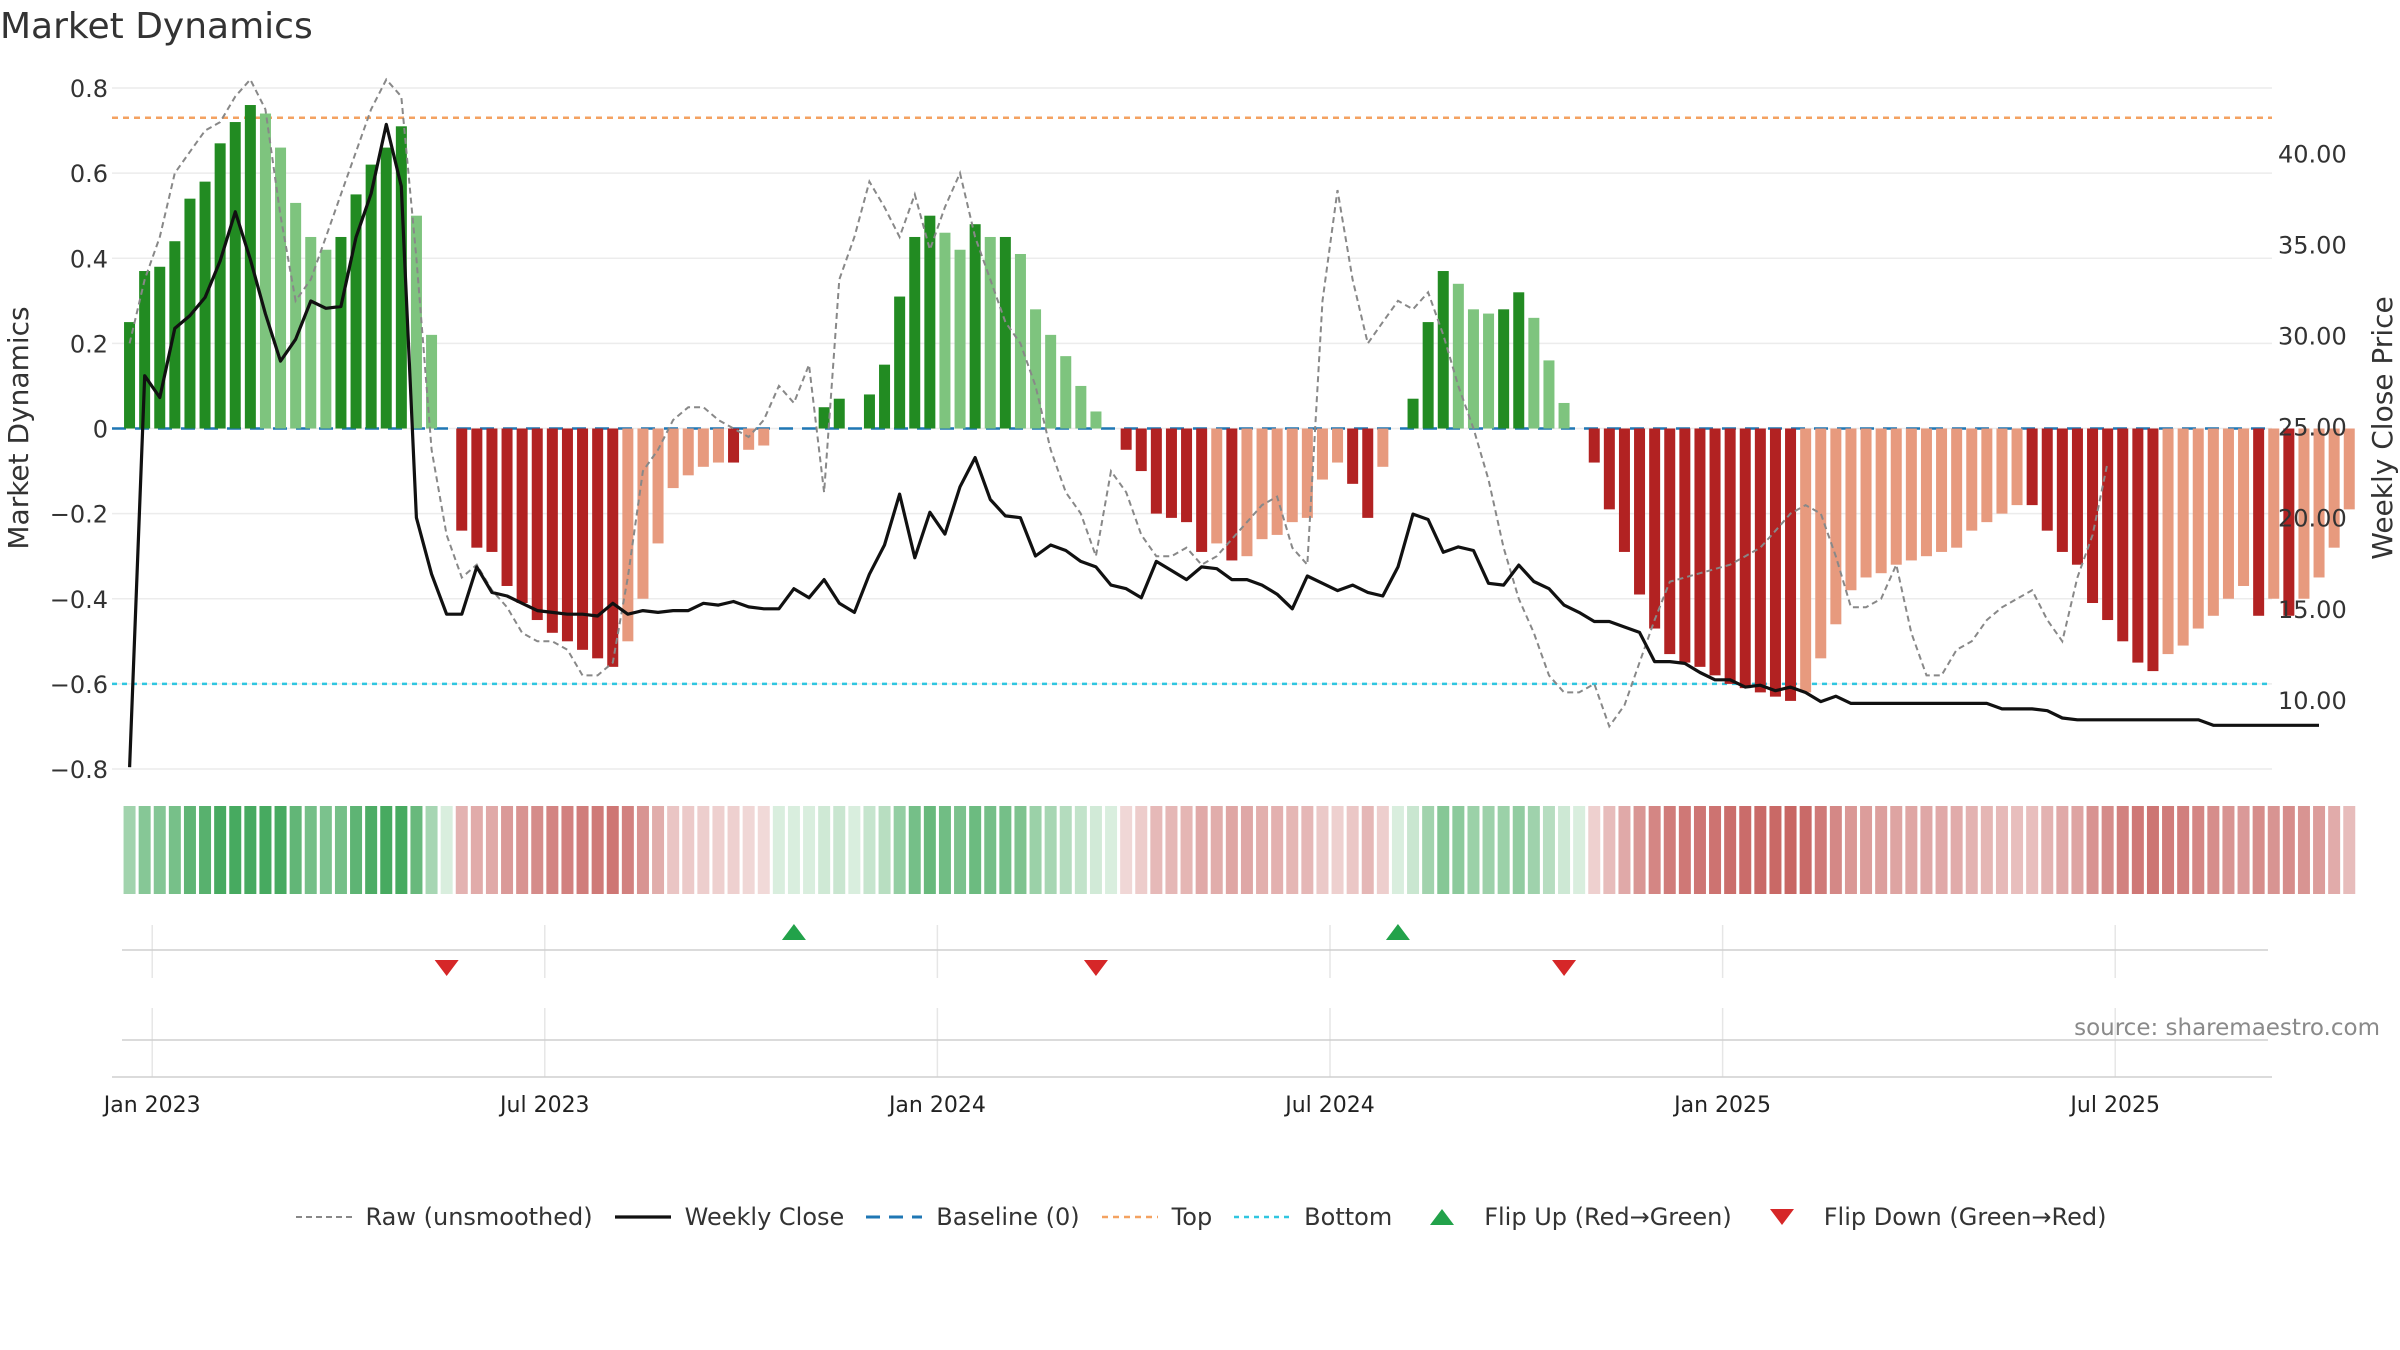 The height and width of the screenshot is (1350, 2400). Describe the element at coordinates (18, 427) in the screenshot. I see `left-axis-label: Market Dynamics` at that location.